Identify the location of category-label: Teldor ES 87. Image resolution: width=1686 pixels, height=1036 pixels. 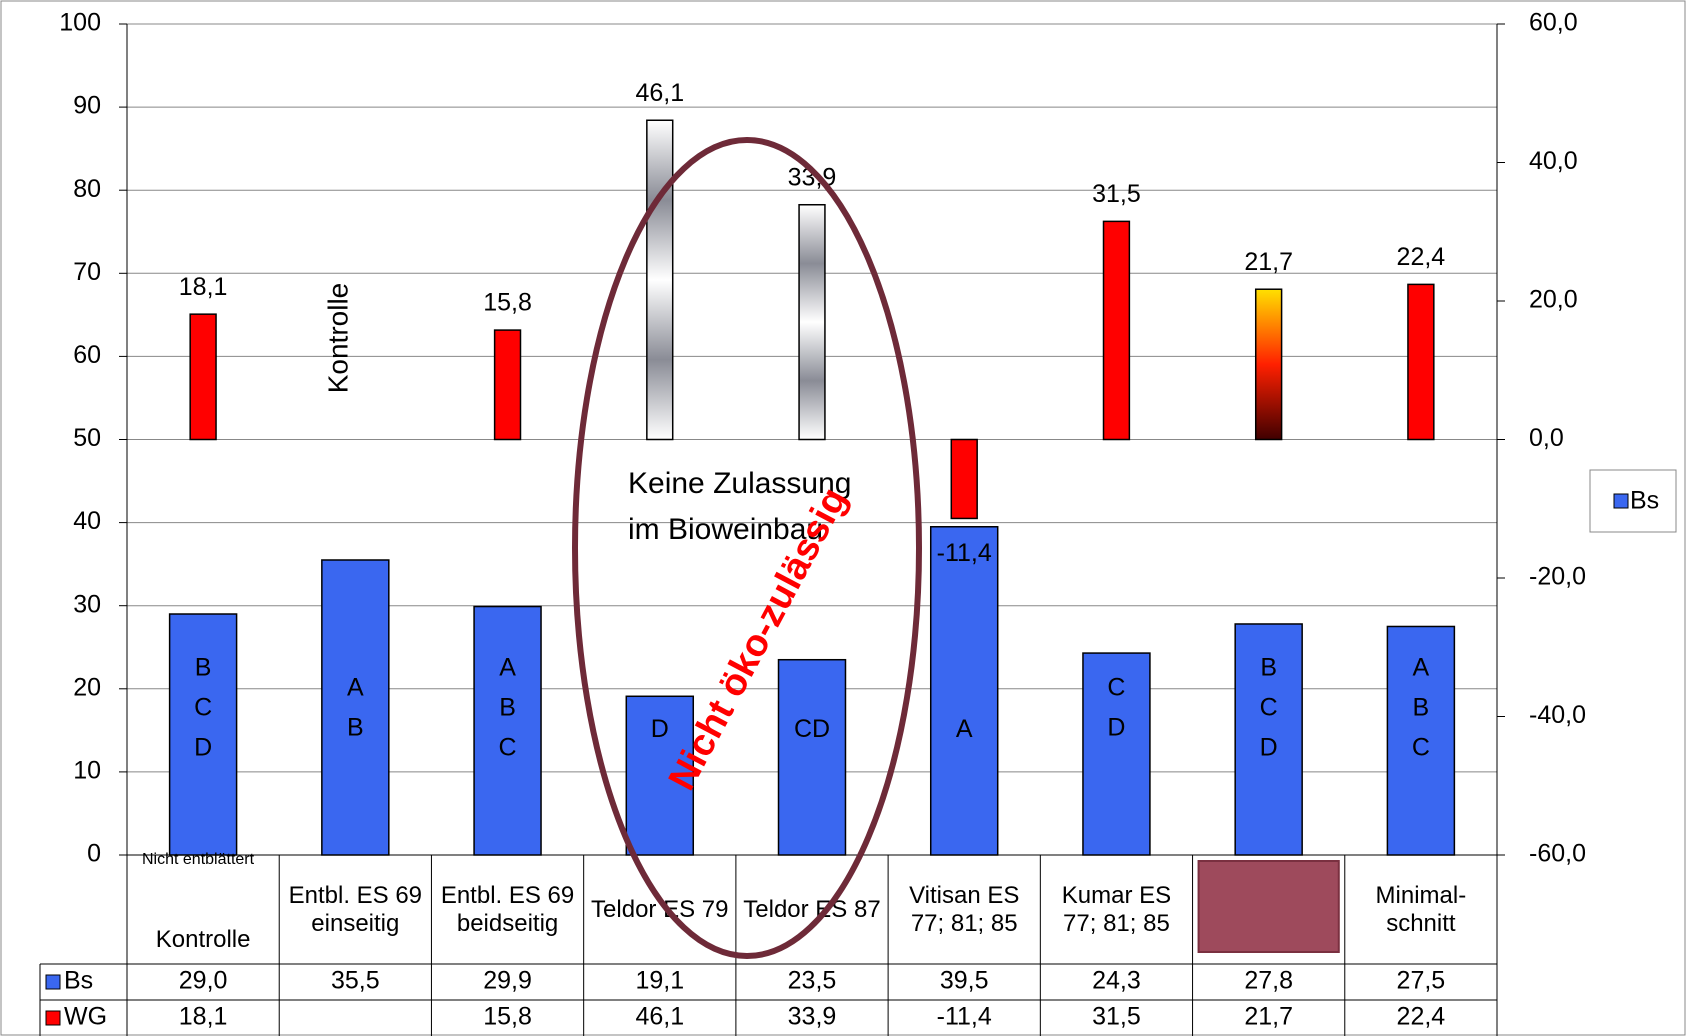
(812, 909).